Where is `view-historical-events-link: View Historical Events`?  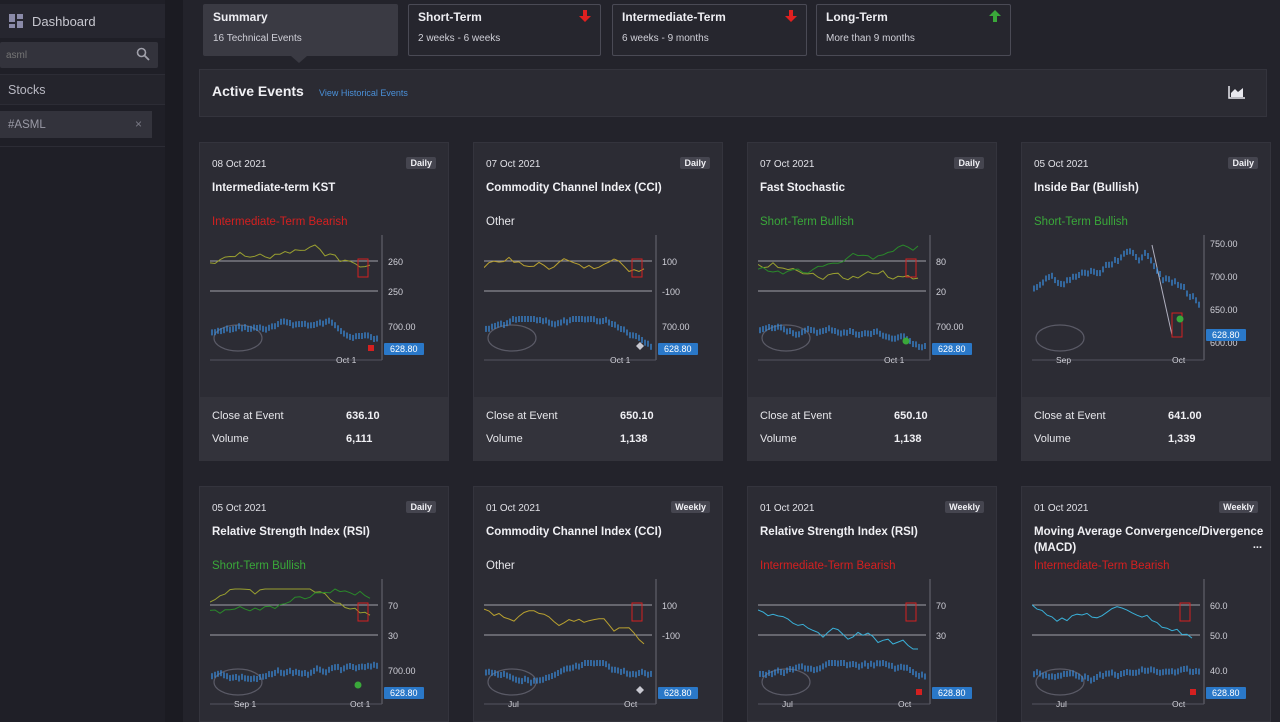
view-historical-events-link: View Historical Events is located at coordinates (363, 93).